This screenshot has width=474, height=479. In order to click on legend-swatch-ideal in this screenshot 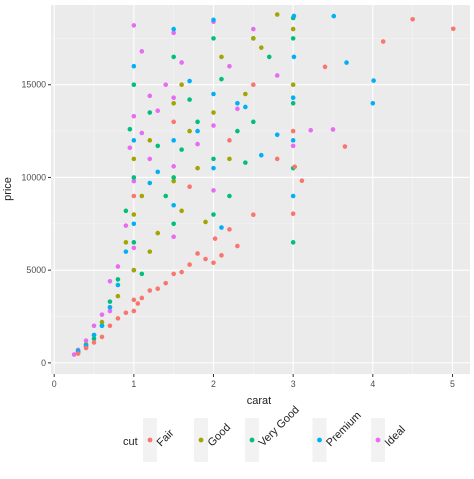, I will do `click(378, 440)`.